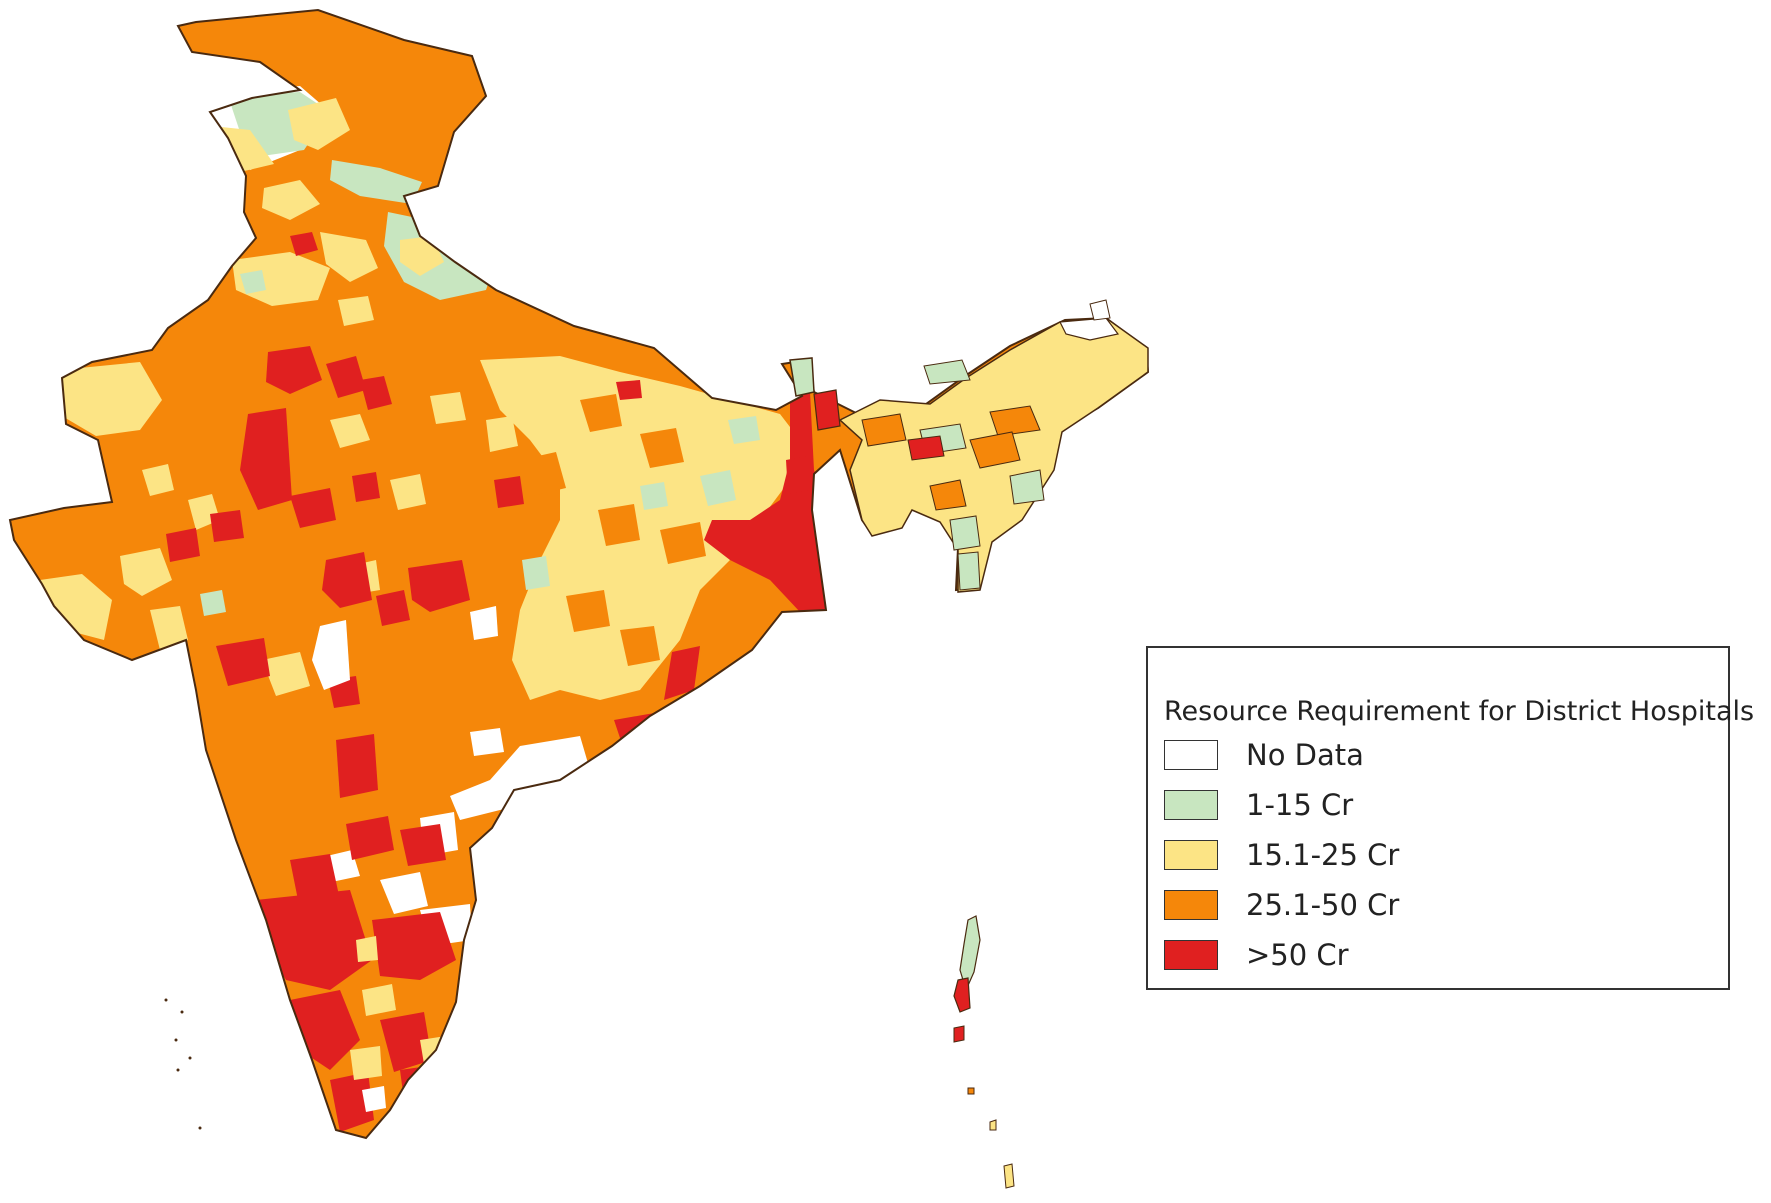 The image size is (1771, 1203). I want to click on northeast-districts, so click(969, 446).